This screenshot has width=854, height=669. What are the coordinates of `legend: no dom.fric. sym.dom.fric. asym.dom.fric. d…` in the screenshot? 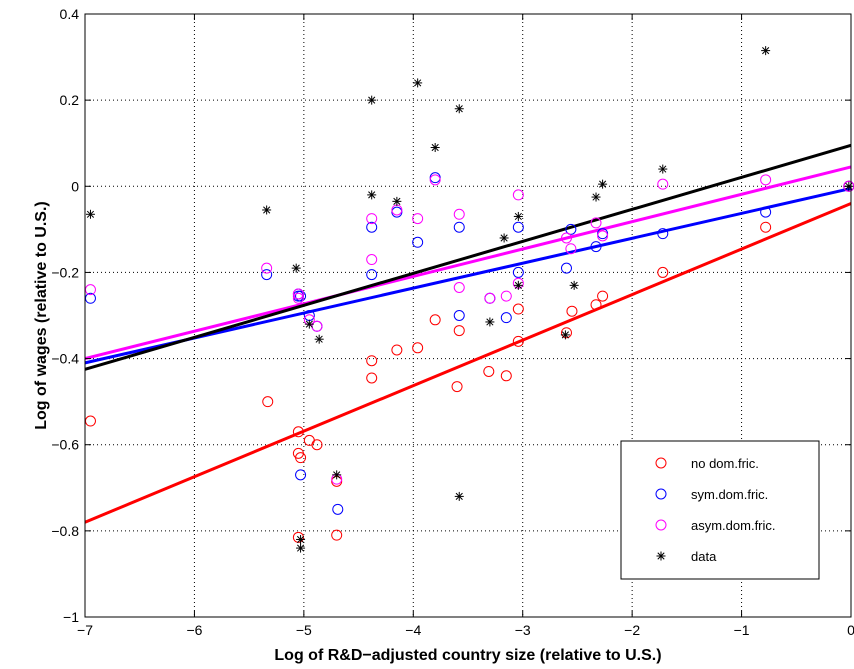 It's located at (720, 510).